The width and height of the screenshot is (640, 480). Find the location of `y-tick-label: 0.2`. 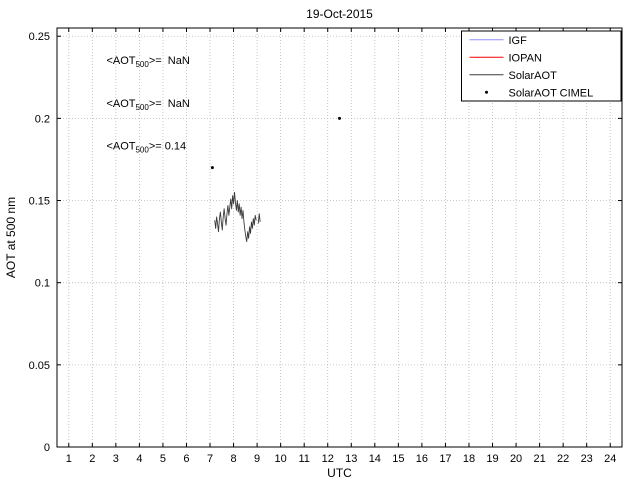

y-tick-label: 0.2 is located at coordinates (42, 119).